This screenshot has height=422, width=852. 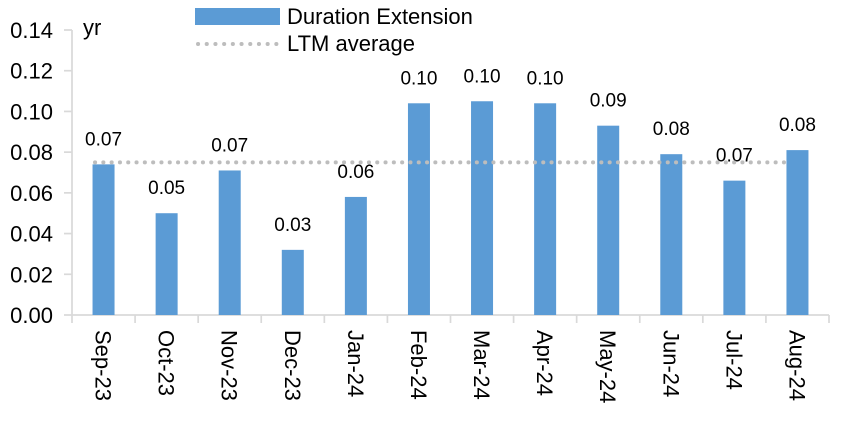 I want to click on data-label-sep-23: 0.07, so click(x=103, y=139).